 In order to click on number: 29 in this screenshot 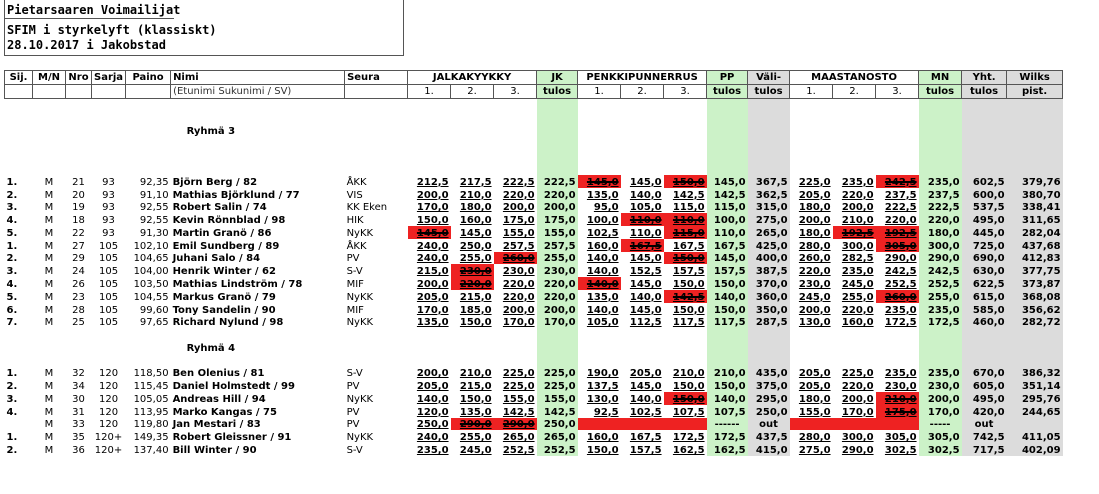, I will do `click(78, 259)`.